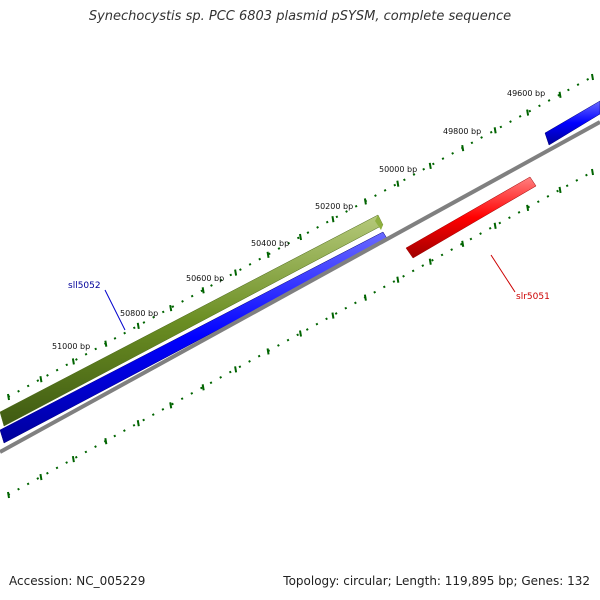 This screenshot has height=600, width=600. Describe the element at coordinates (503, 273) in the screenshot. I see `slr5051-leader-line` at that location.